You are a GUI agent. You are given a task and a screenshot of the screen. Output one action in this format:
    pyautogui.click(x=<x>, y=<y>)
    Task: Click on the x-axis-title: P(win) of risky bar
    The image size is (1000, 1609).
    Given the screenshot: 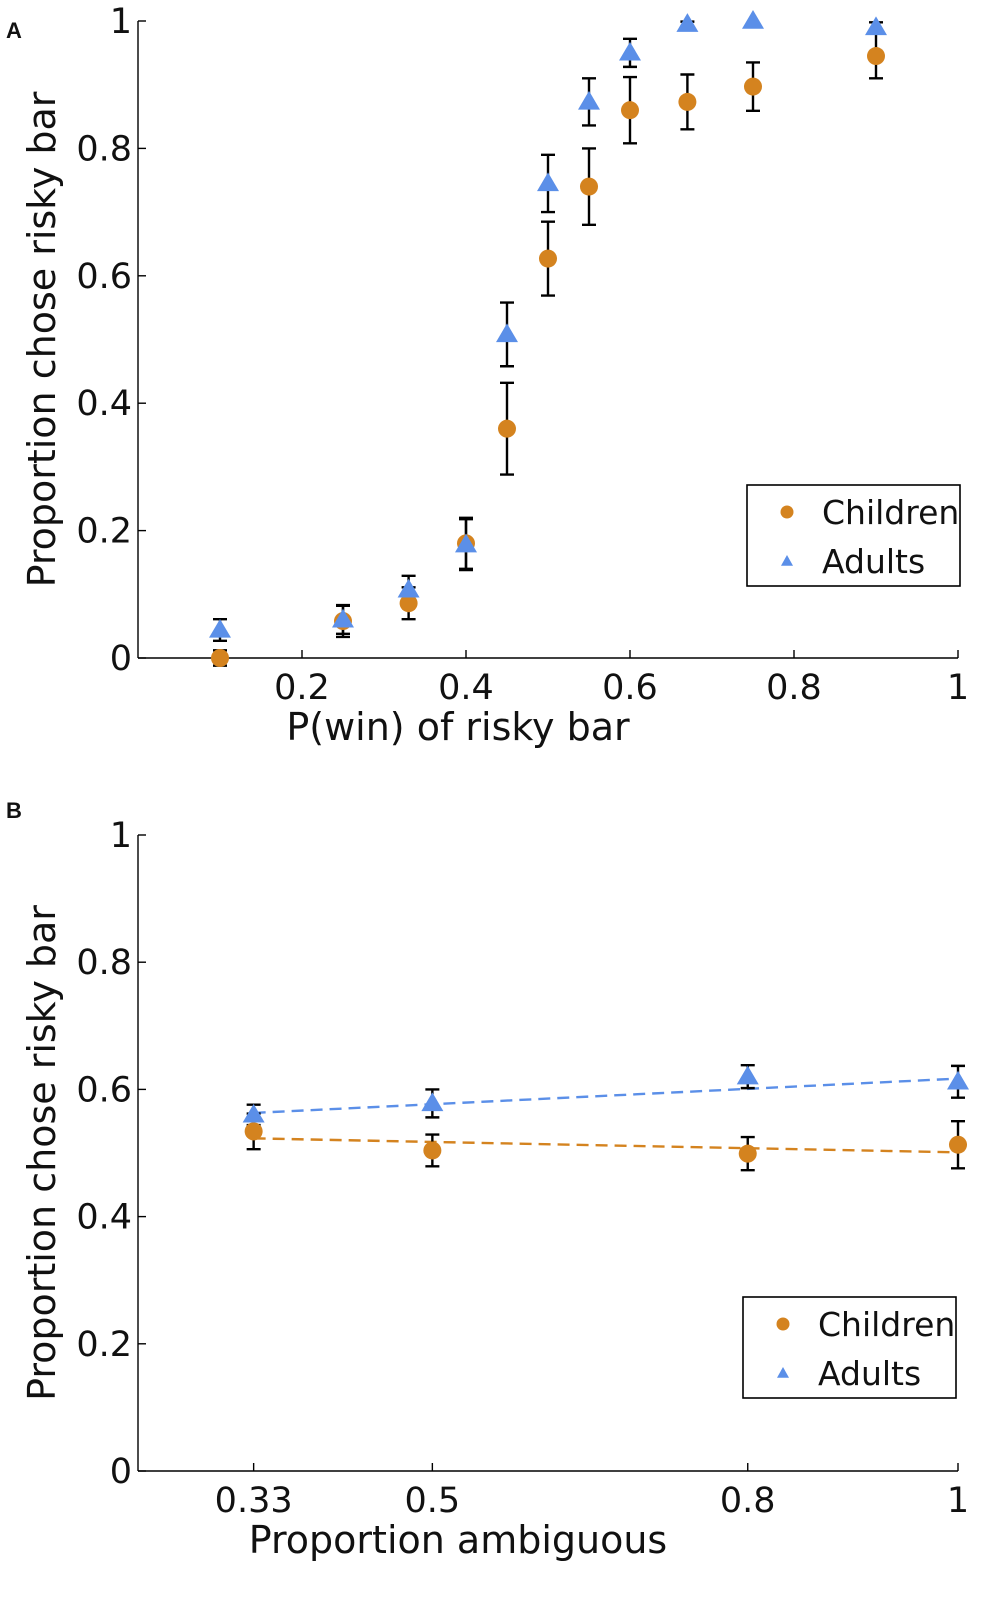 What is the action you would take?
    pyautogui.click(x=458, y=727)
    